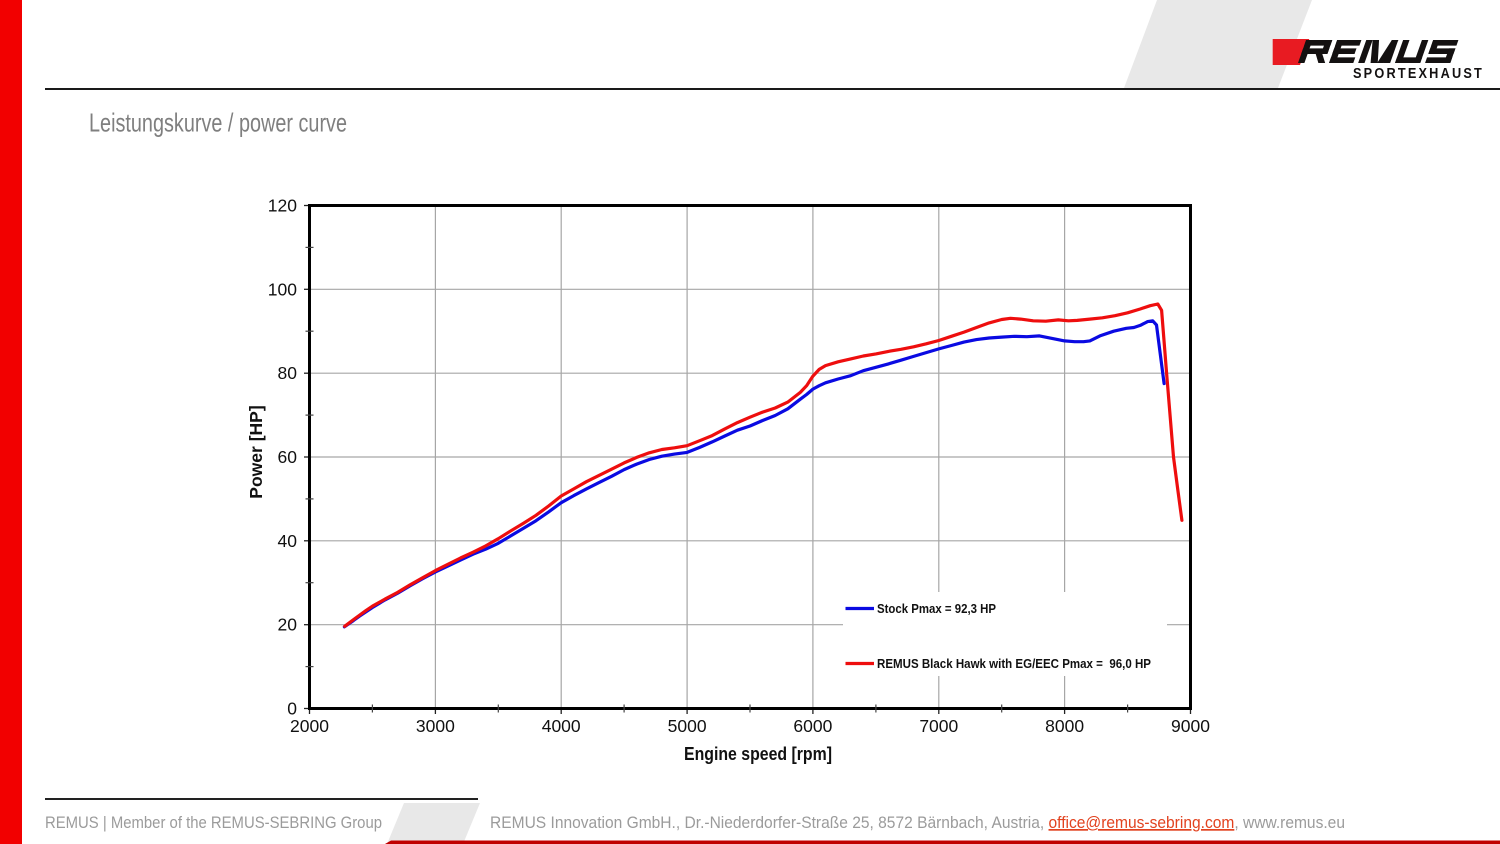 Image resolution: width=1500 pixels, height=844 pixels. Describe the element at coordinates (1190, 726) in the screenshot. I see `svg-text: 9000` at that location.